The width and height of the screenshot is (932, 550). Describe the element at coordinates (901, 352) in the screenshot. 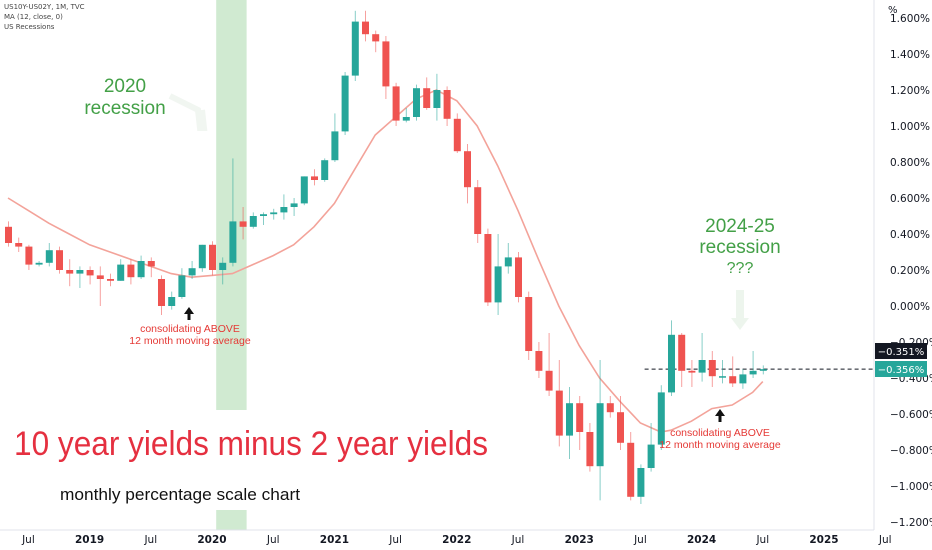

I see `price-label-dark: −0.351%` at that location.